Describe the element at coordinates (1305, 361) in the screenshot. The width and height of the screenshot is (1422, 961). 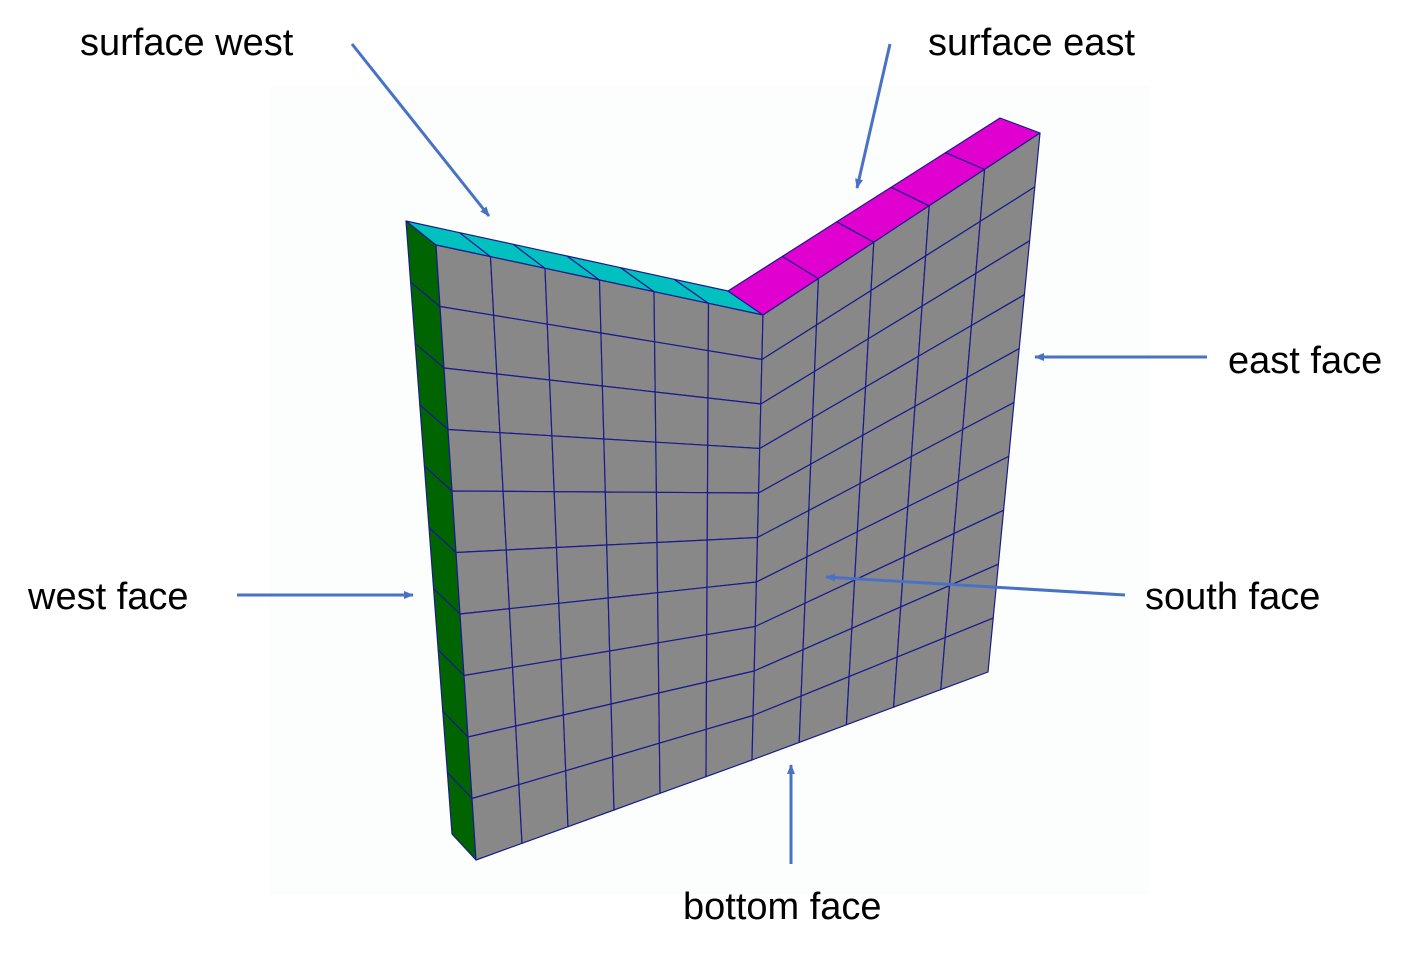
I see `label-east-face: east face` at that location.